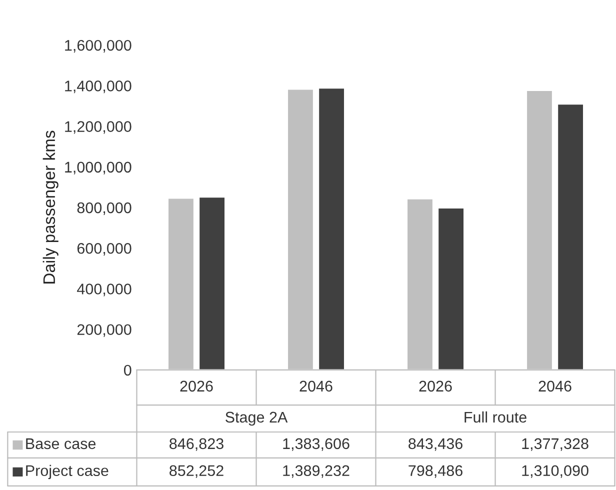 The image size is (616, 490). Describe the element at coordinates (555, 444) in the screenshot. I see `data-label: 1,377,328` at that location.